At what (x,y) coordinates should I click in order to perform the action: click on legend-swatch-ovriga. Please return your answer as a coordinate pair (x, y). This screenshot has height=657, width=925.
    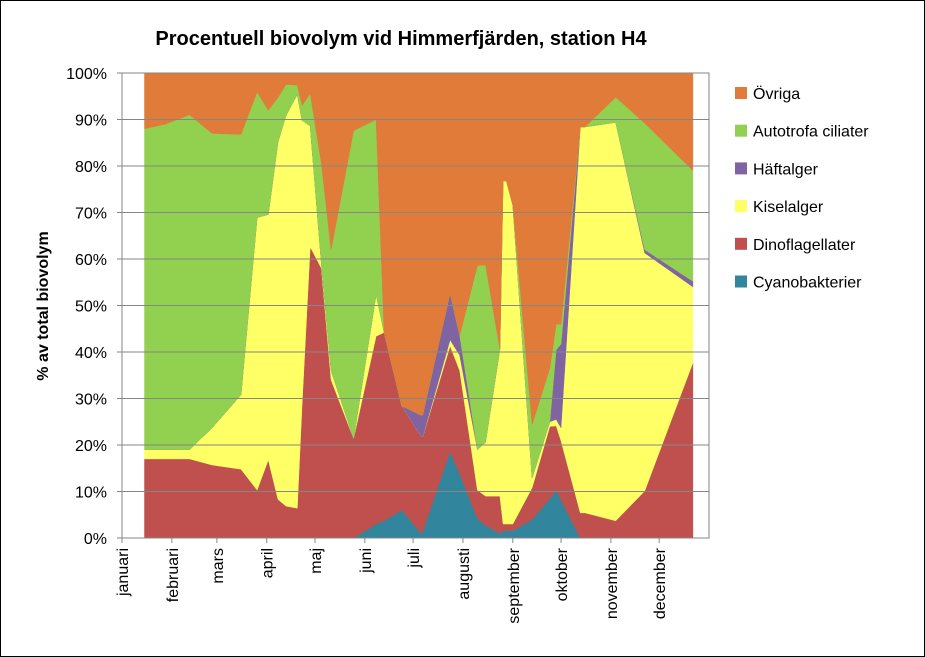
    Looking at the image, I should click on (741, 93).